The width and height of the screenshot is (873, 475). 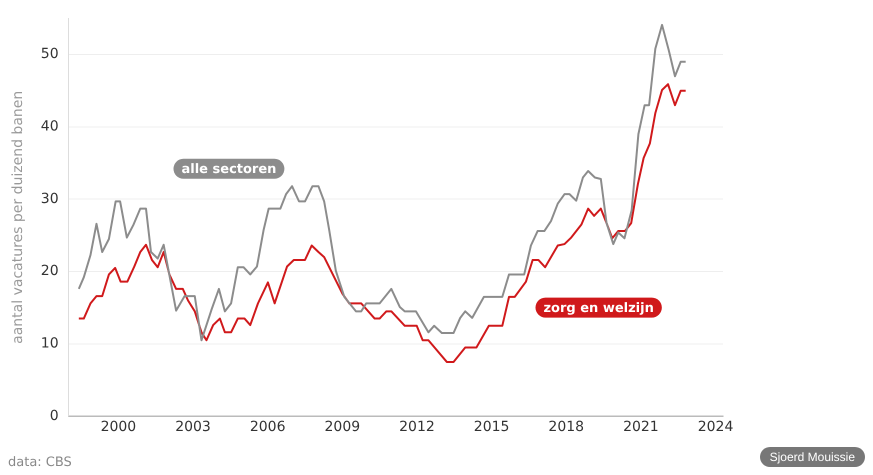 What do you see at coordinates (49, 54) in the screenshot?
I see `y-tick-label: 50` at bounding box center [49, 54].